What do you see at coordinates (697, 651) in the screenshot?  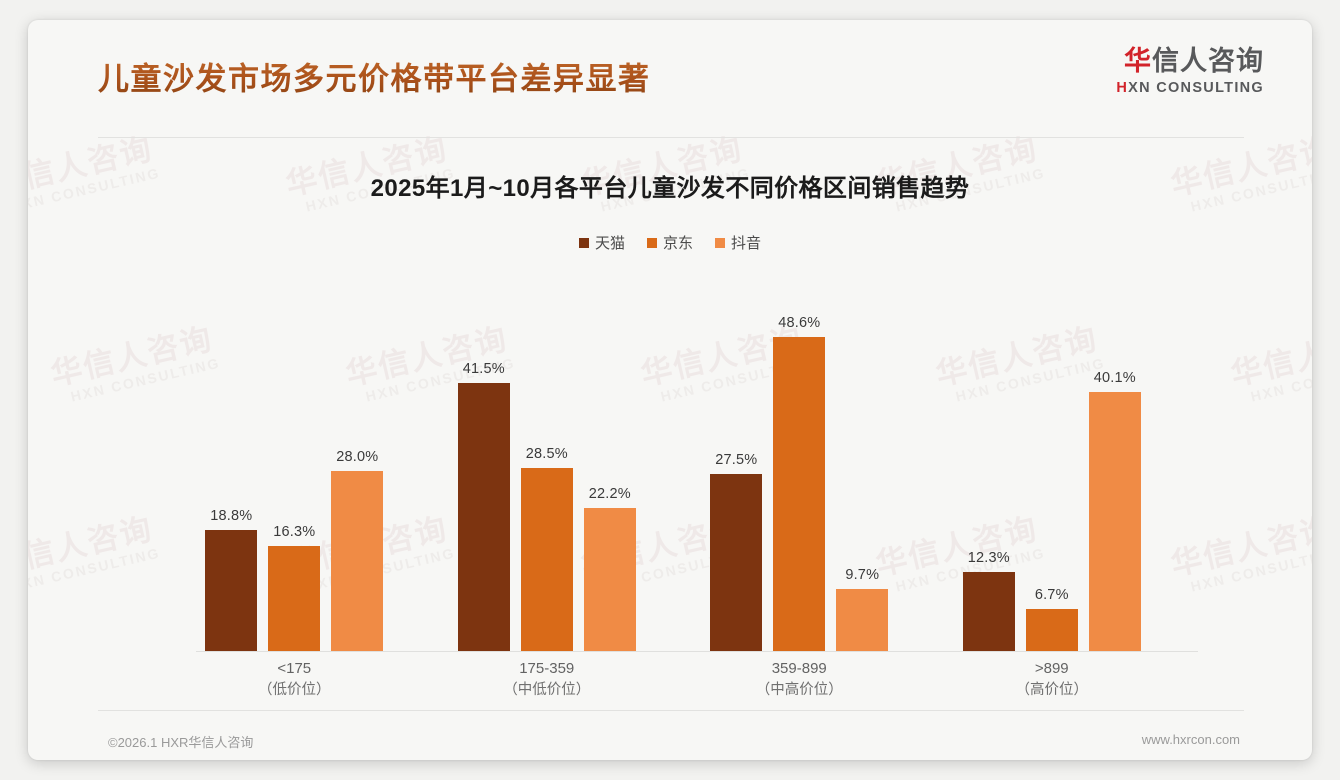 I see `x-axis-line` at bounding box center [697, 651].